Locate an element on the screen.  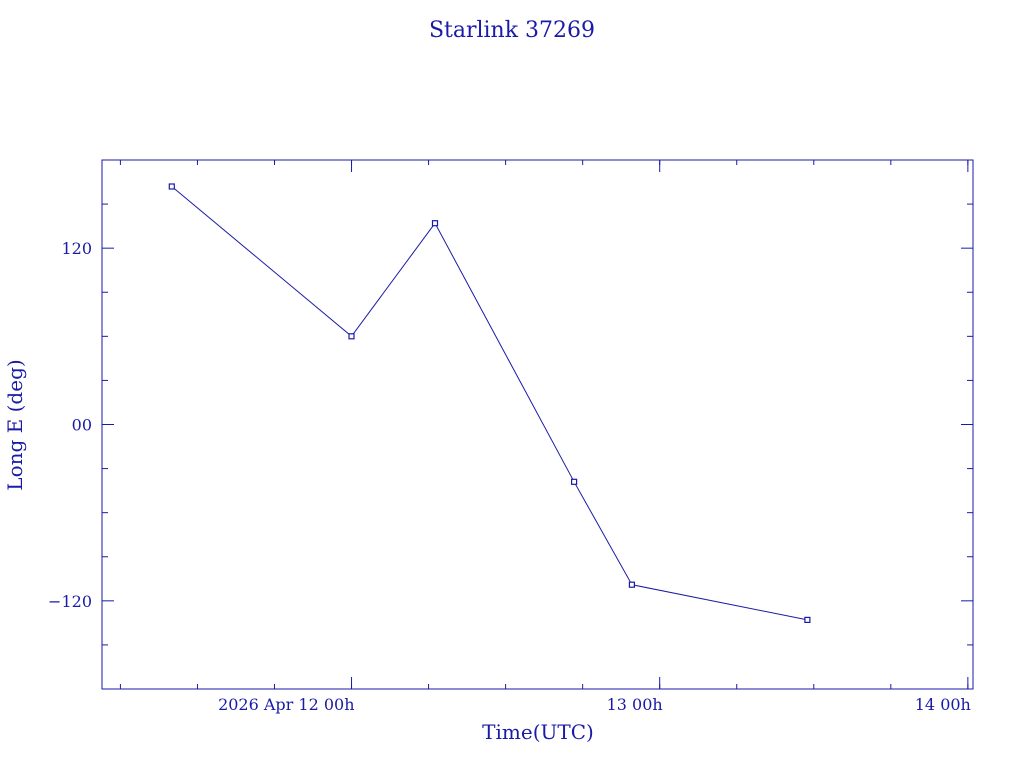
x-tick-label: 13 00h is located at coordinates (635, 704).